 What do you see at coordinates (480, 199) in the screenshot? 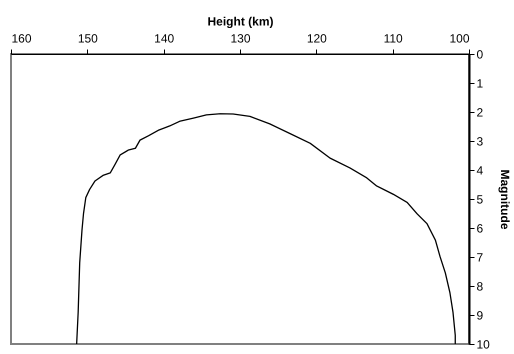
I see `y-tick-label: 5` at bounding box center [480, 199].